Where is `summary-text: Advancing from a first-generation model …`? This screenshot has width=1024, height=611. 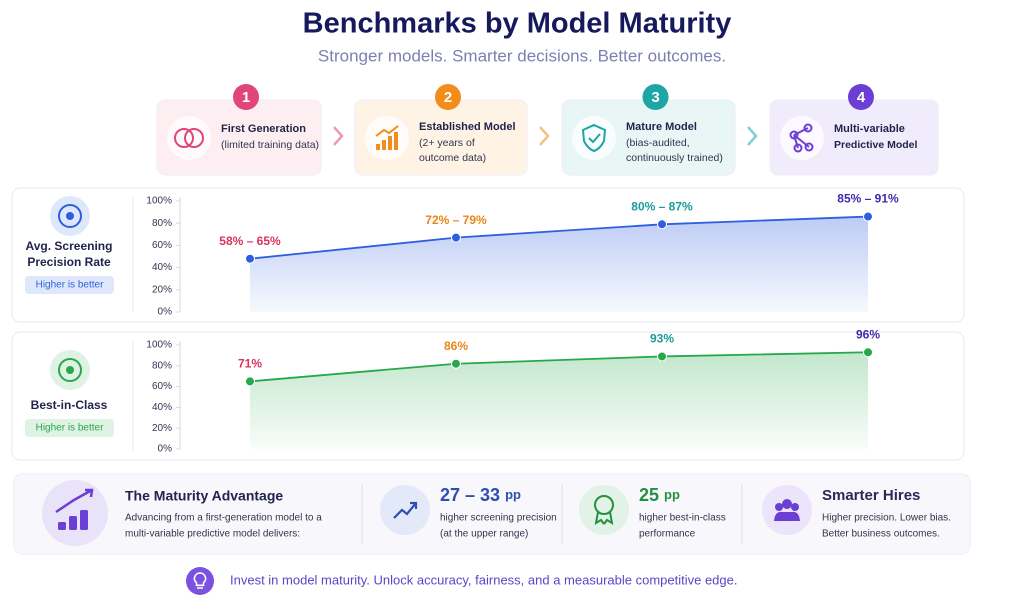
summary-text: Advancing from a first-generation model … is located at coordinates (223, 518).